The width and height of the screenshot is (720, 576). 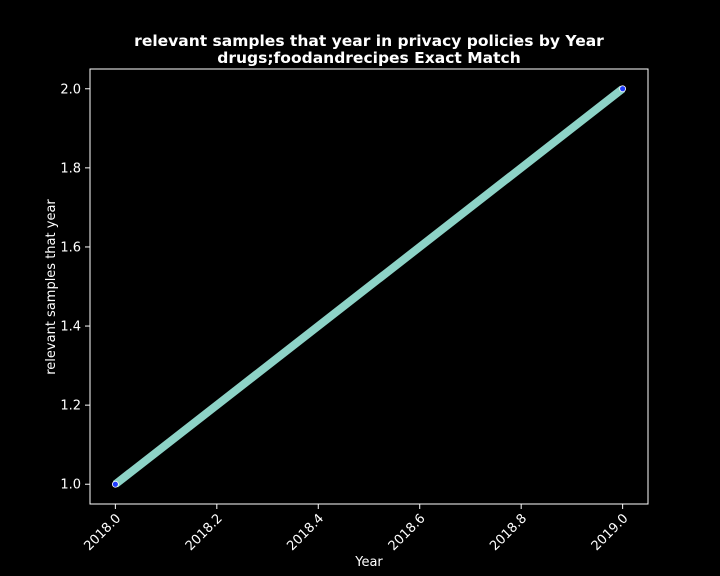 I want to click on chart-subtitle: drugs;foodandrecipes Exact Match, so click(x=368, y=58).